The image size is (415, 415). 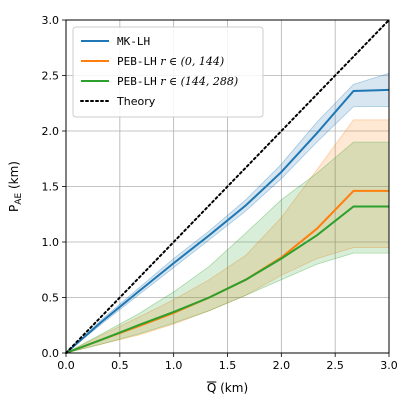 I want to click on legend-entry: PEB-LH r ∈ (144, 288), so click(x=177, y=81).